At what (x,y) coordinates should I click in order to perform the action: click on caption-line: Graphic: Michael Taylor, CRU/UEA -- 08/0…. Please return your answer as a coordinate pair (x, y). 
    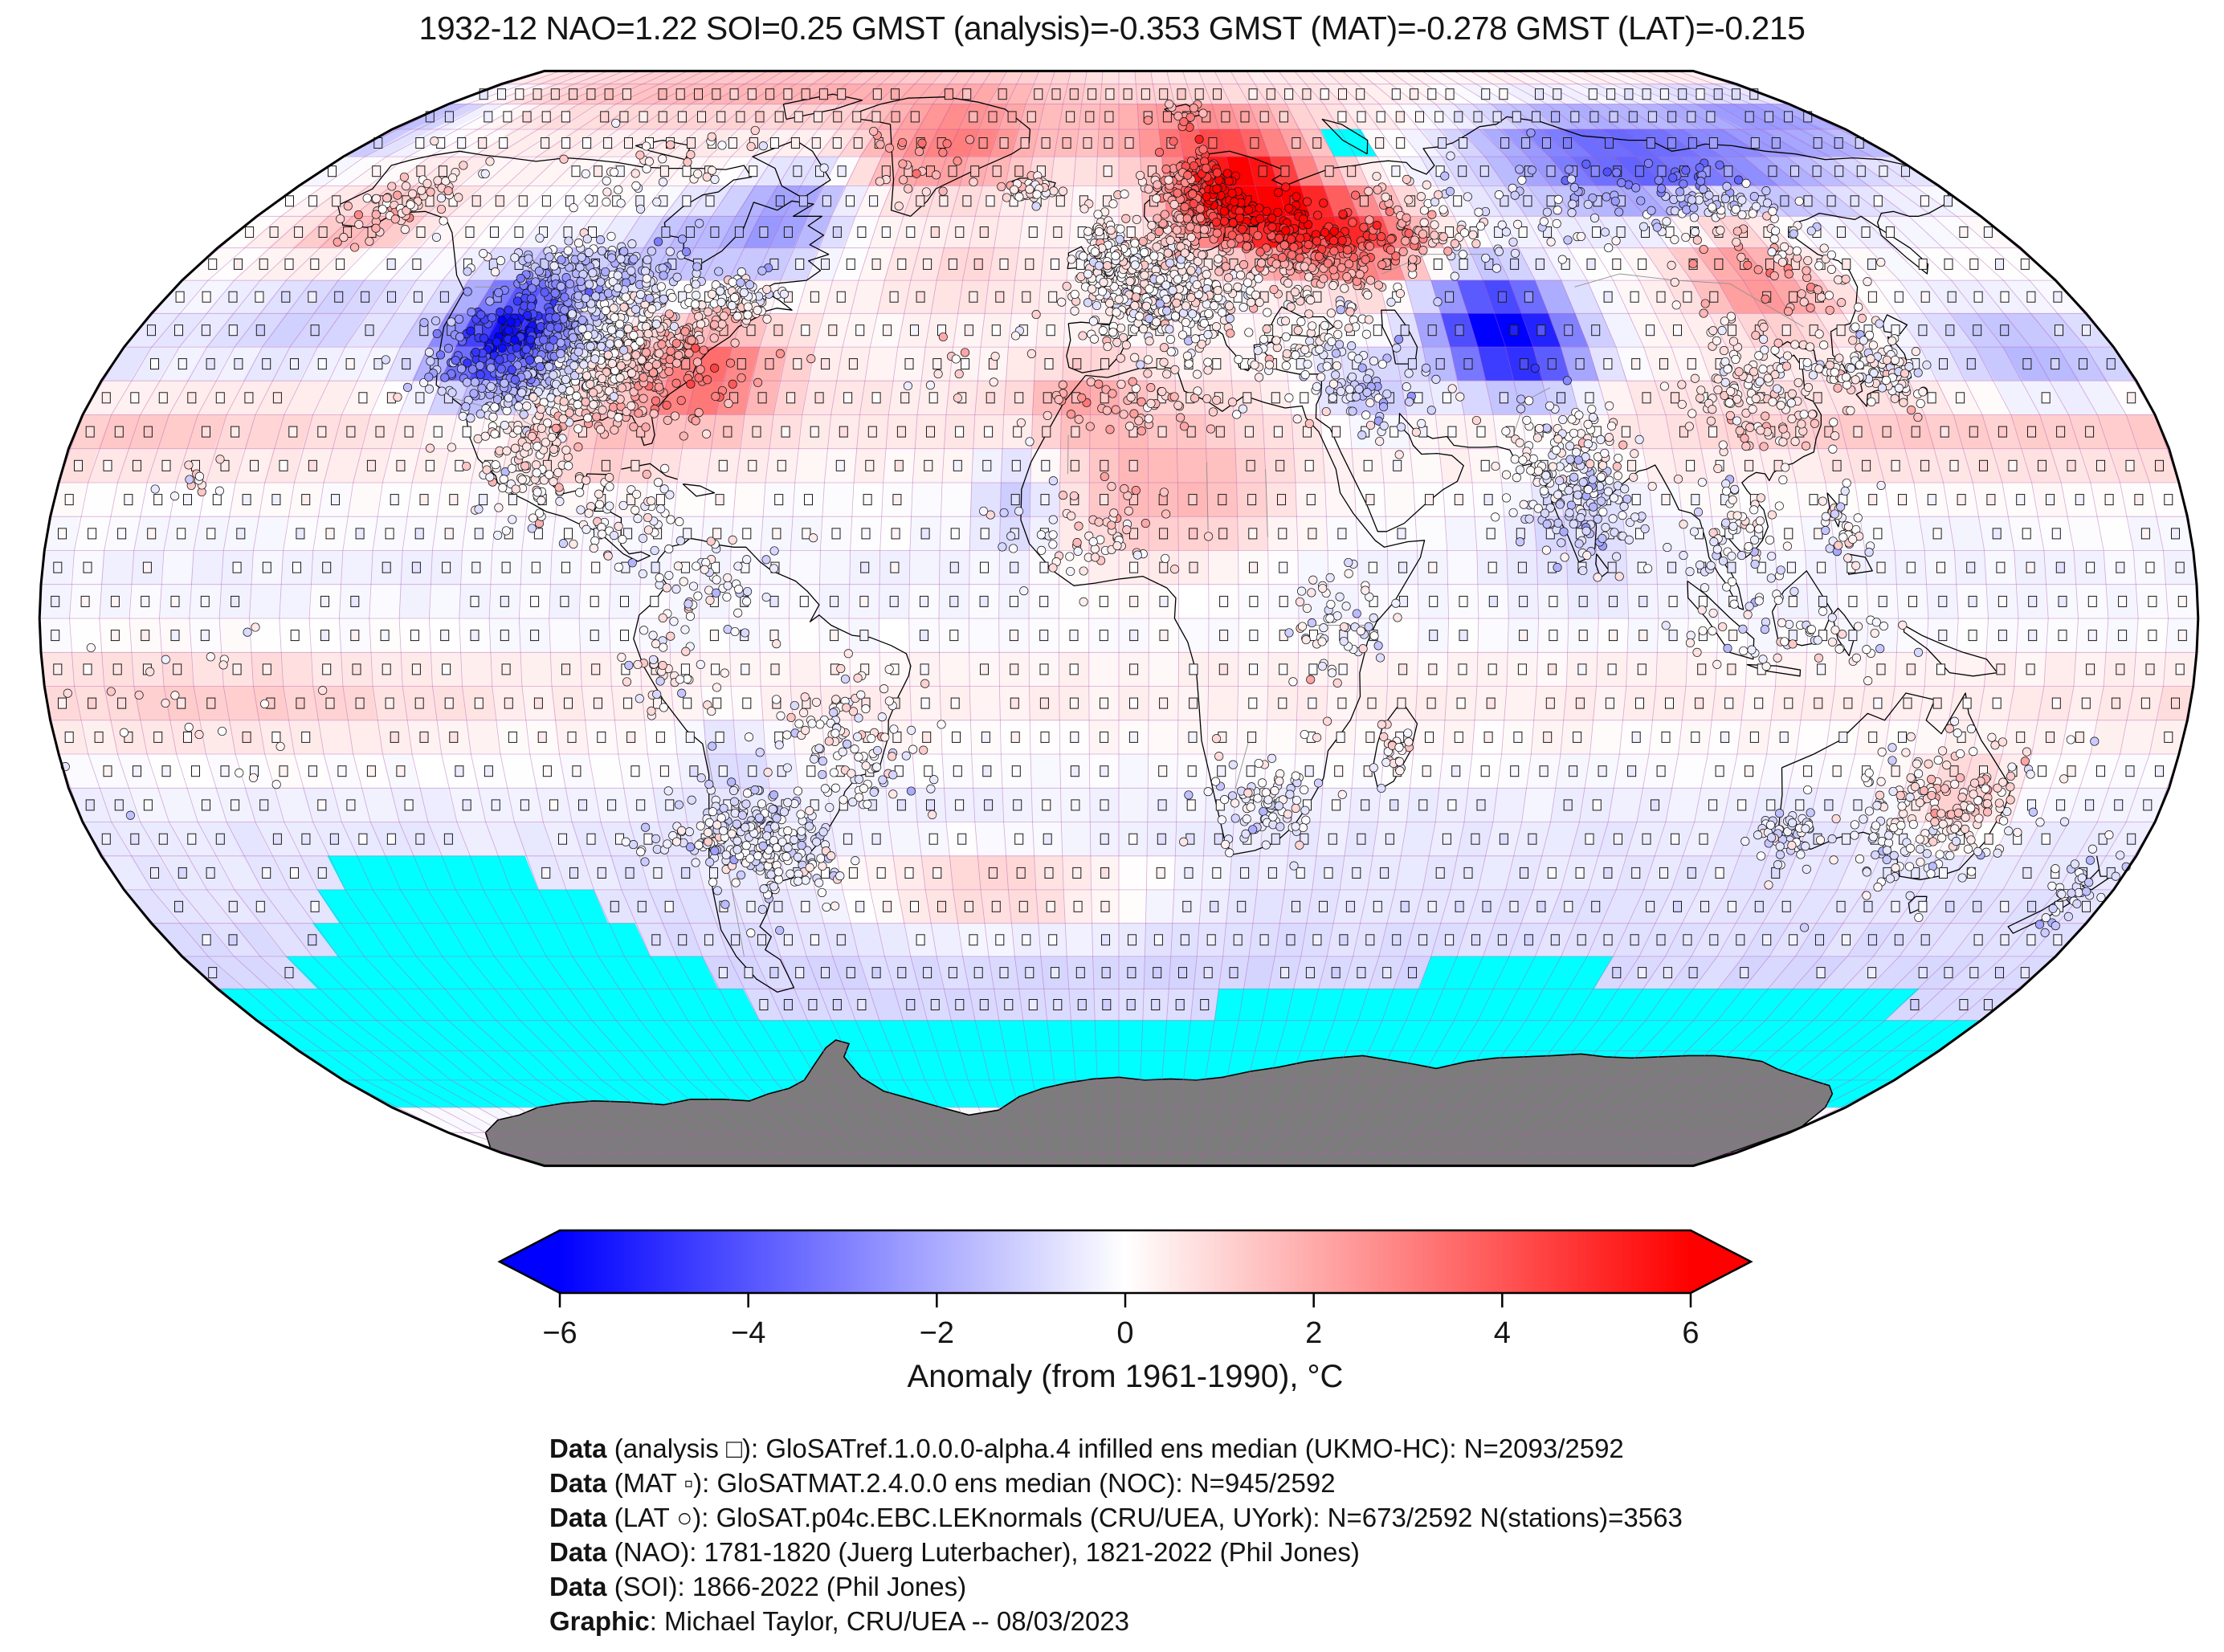
    Looking at the image, I should click on (1116, 1621).